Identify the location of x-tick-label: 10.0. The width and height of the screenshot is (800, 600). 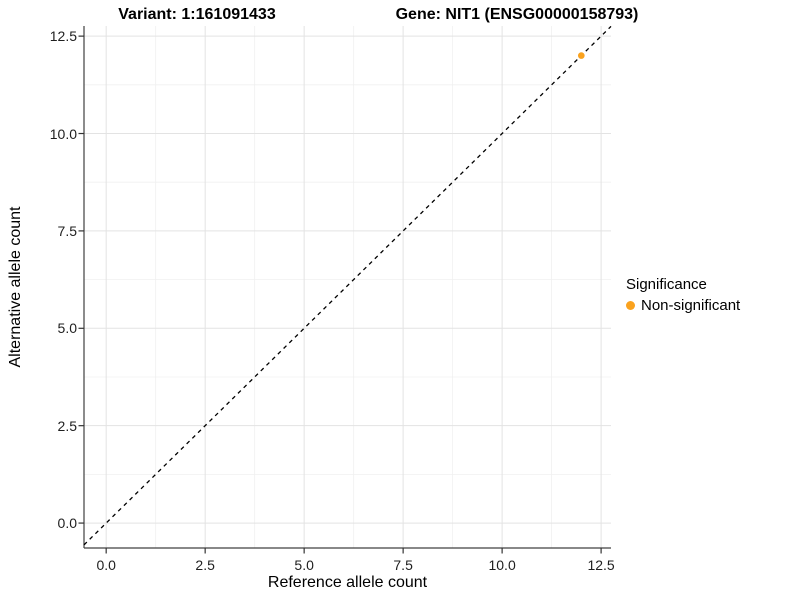
(502, 565).